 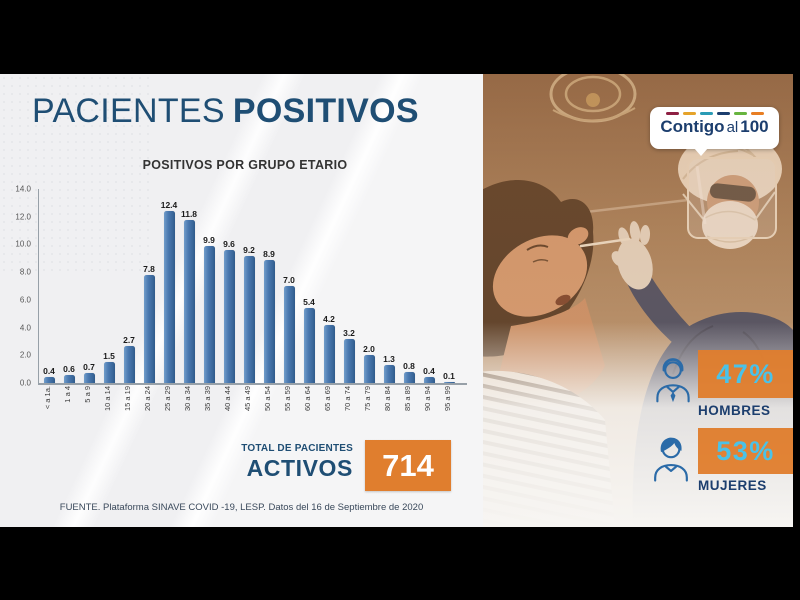 I want to click on x-label-slot: 40 a 44, so click(x=228, y=410).